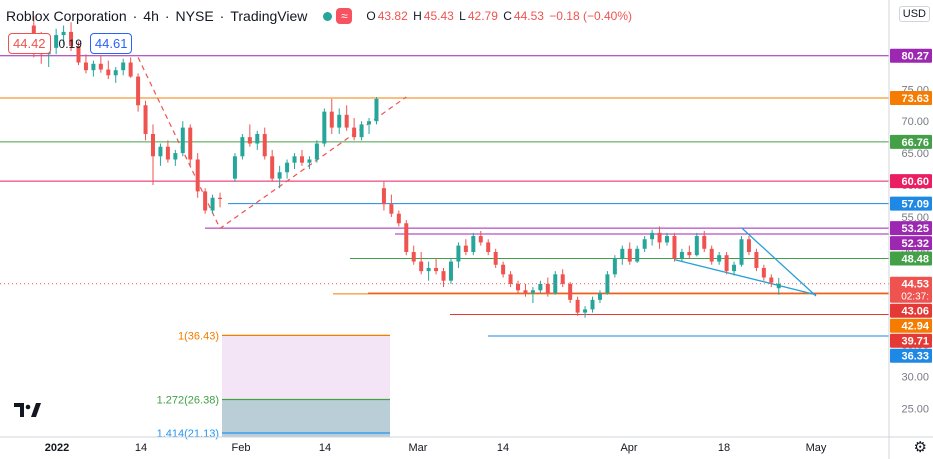 The image size is (933, 459). Describe the element at coordinates (911, 340) in the screenshot. I see `price-tag: 39.71` at that location.